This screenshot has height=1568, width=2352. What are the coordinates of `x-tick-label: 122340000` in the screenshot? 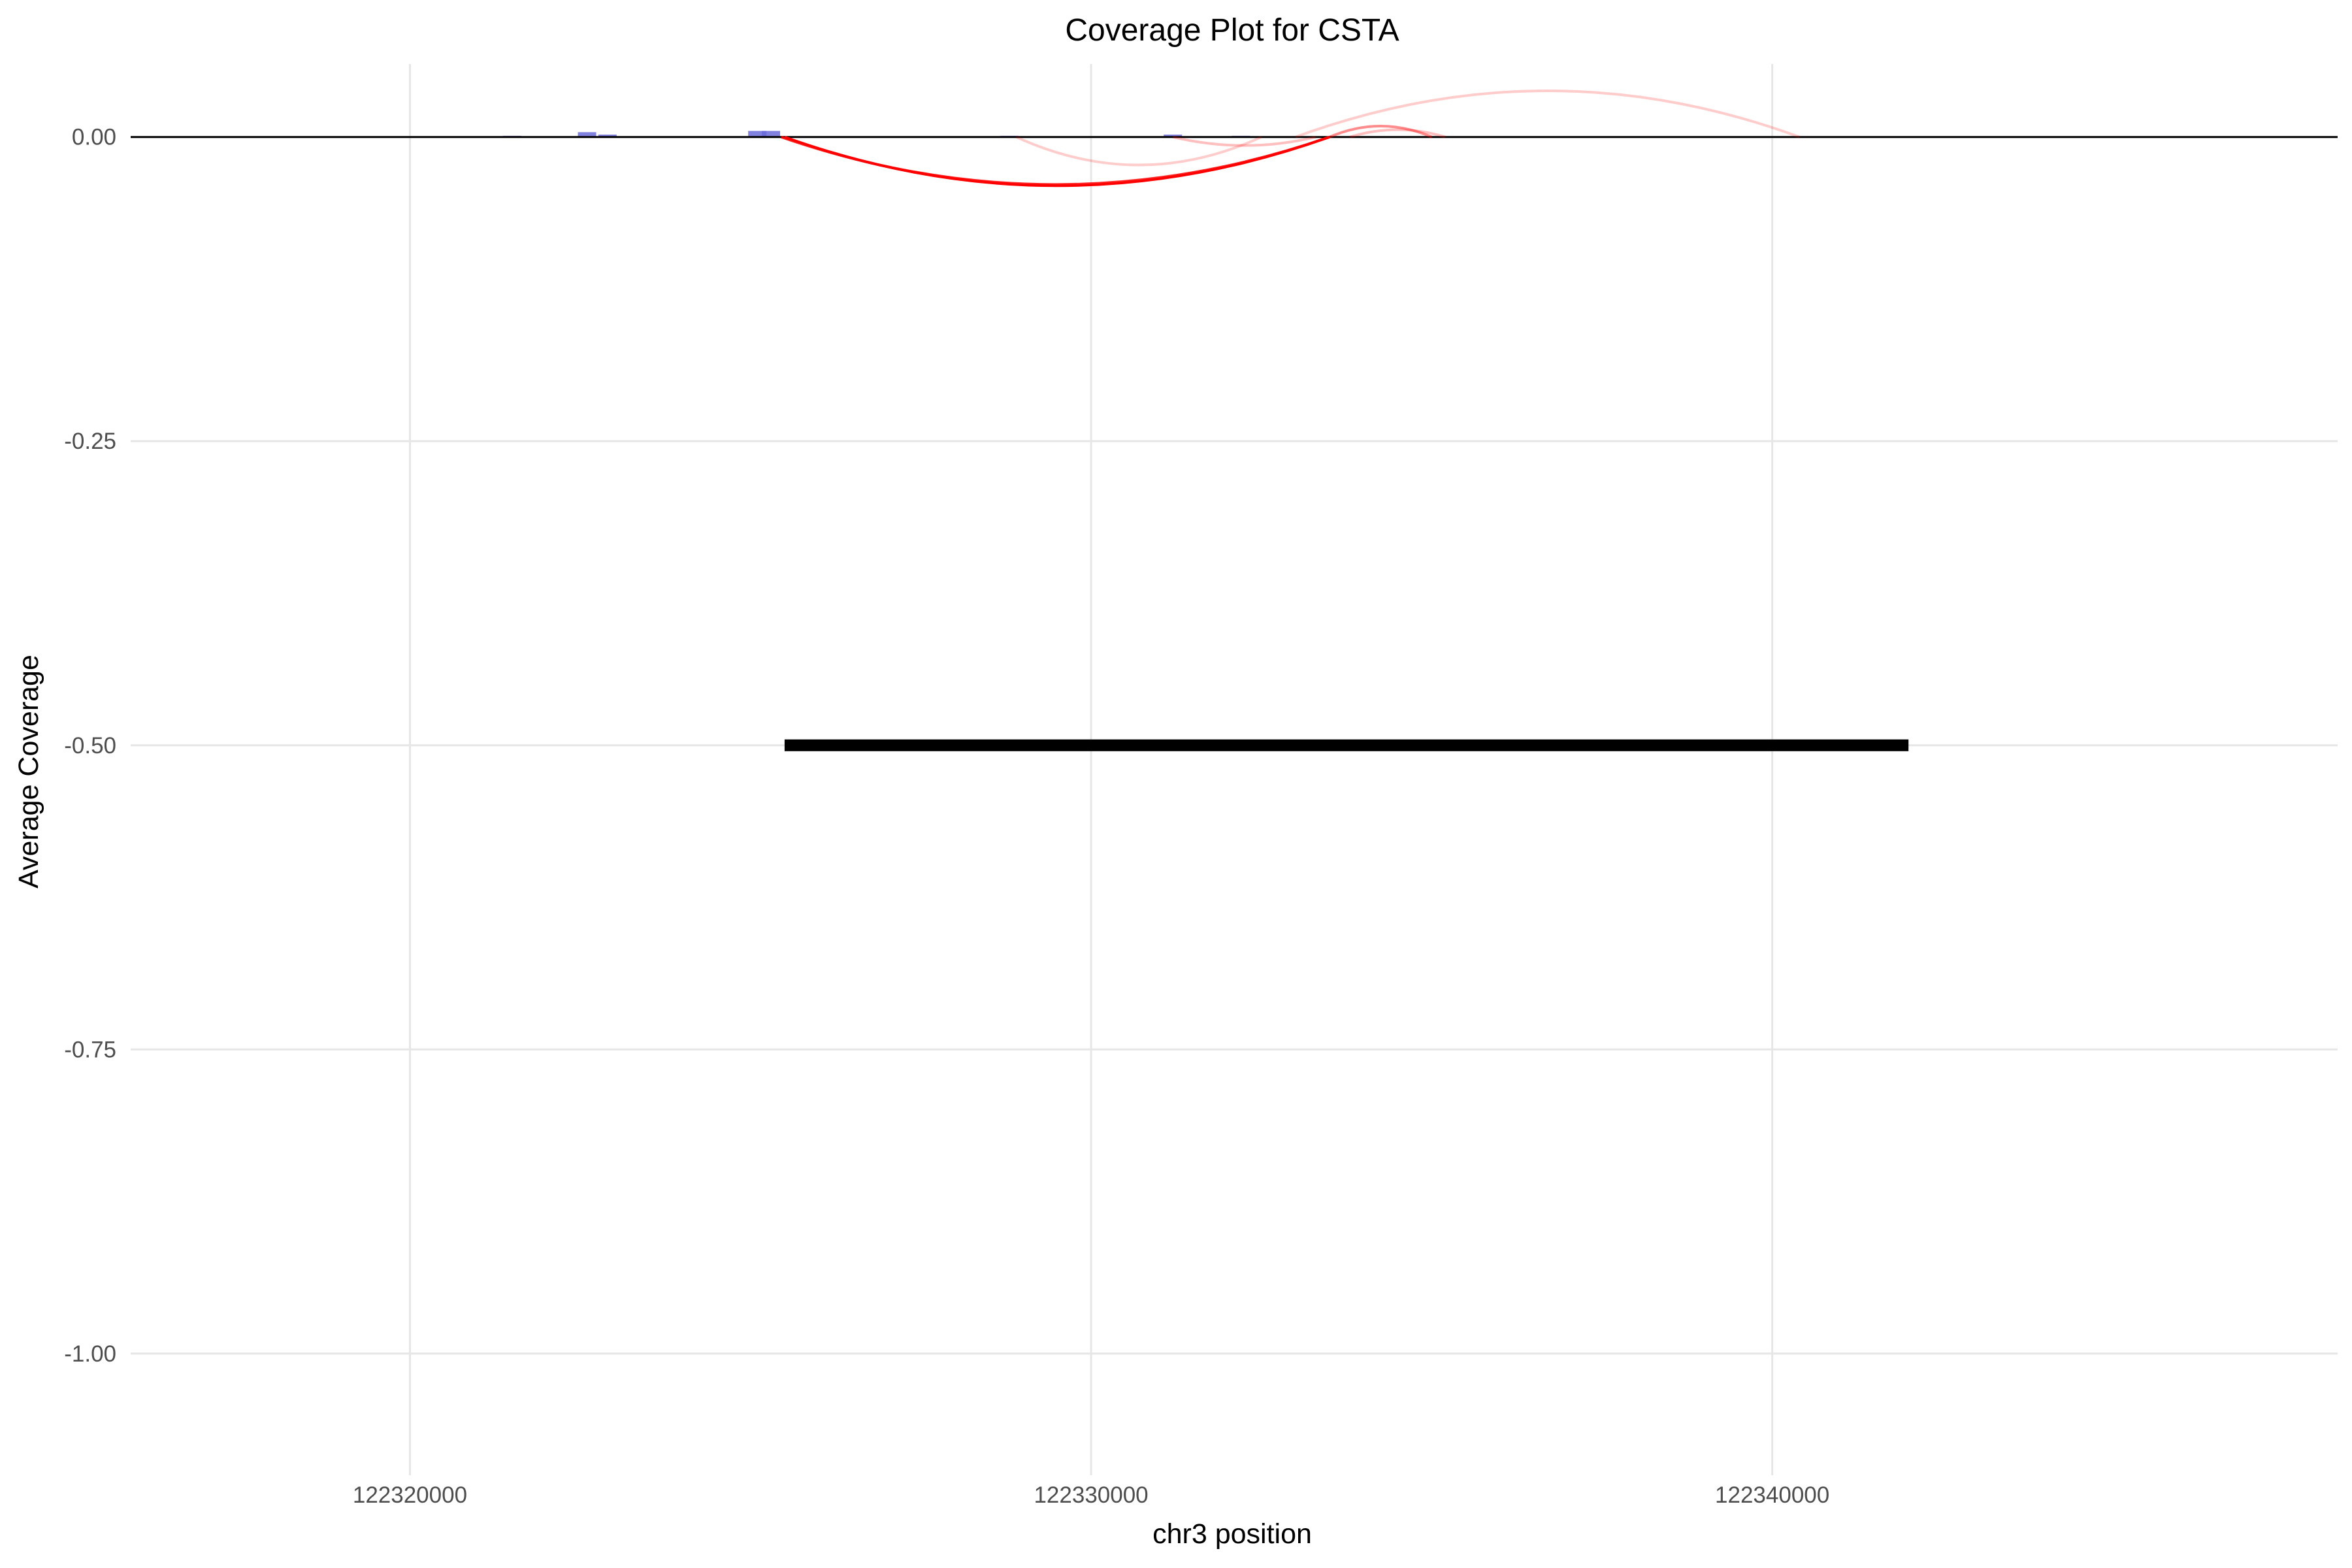 It's located at (1772, 1495).